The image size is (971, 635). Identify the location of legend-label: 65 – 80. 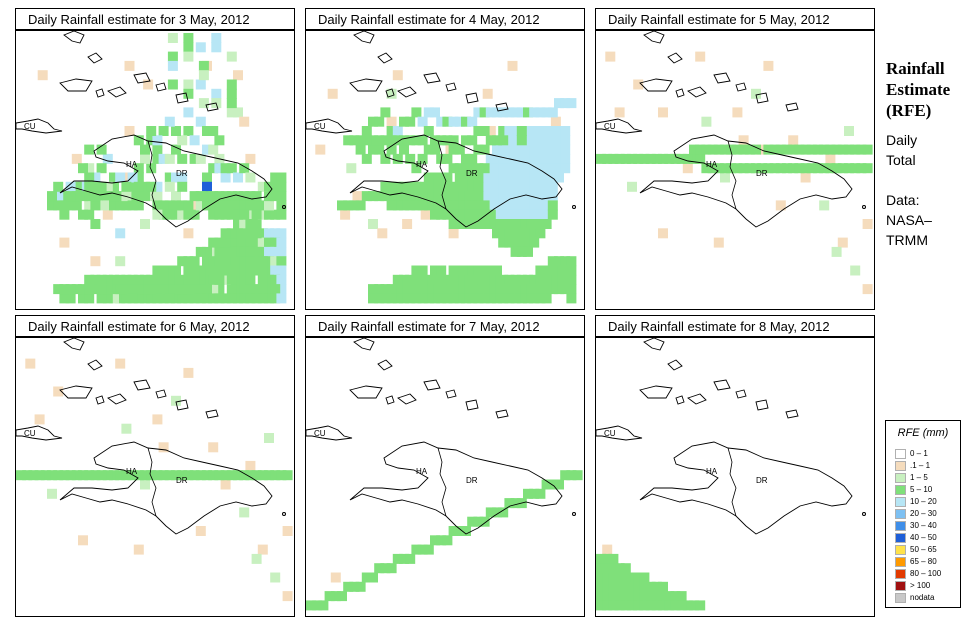
(923, 561).